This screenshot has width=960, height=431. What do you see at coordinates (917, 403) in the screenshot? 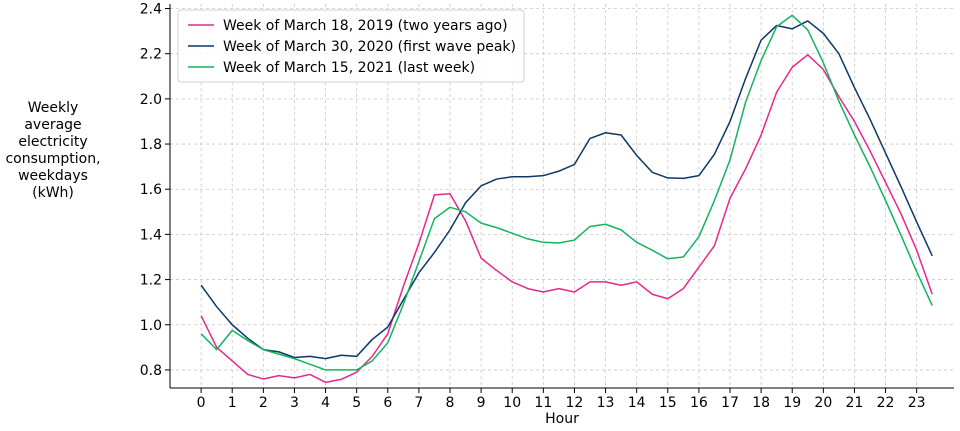
I see `x-tick-label: 23` at bounding box center [917, 403].